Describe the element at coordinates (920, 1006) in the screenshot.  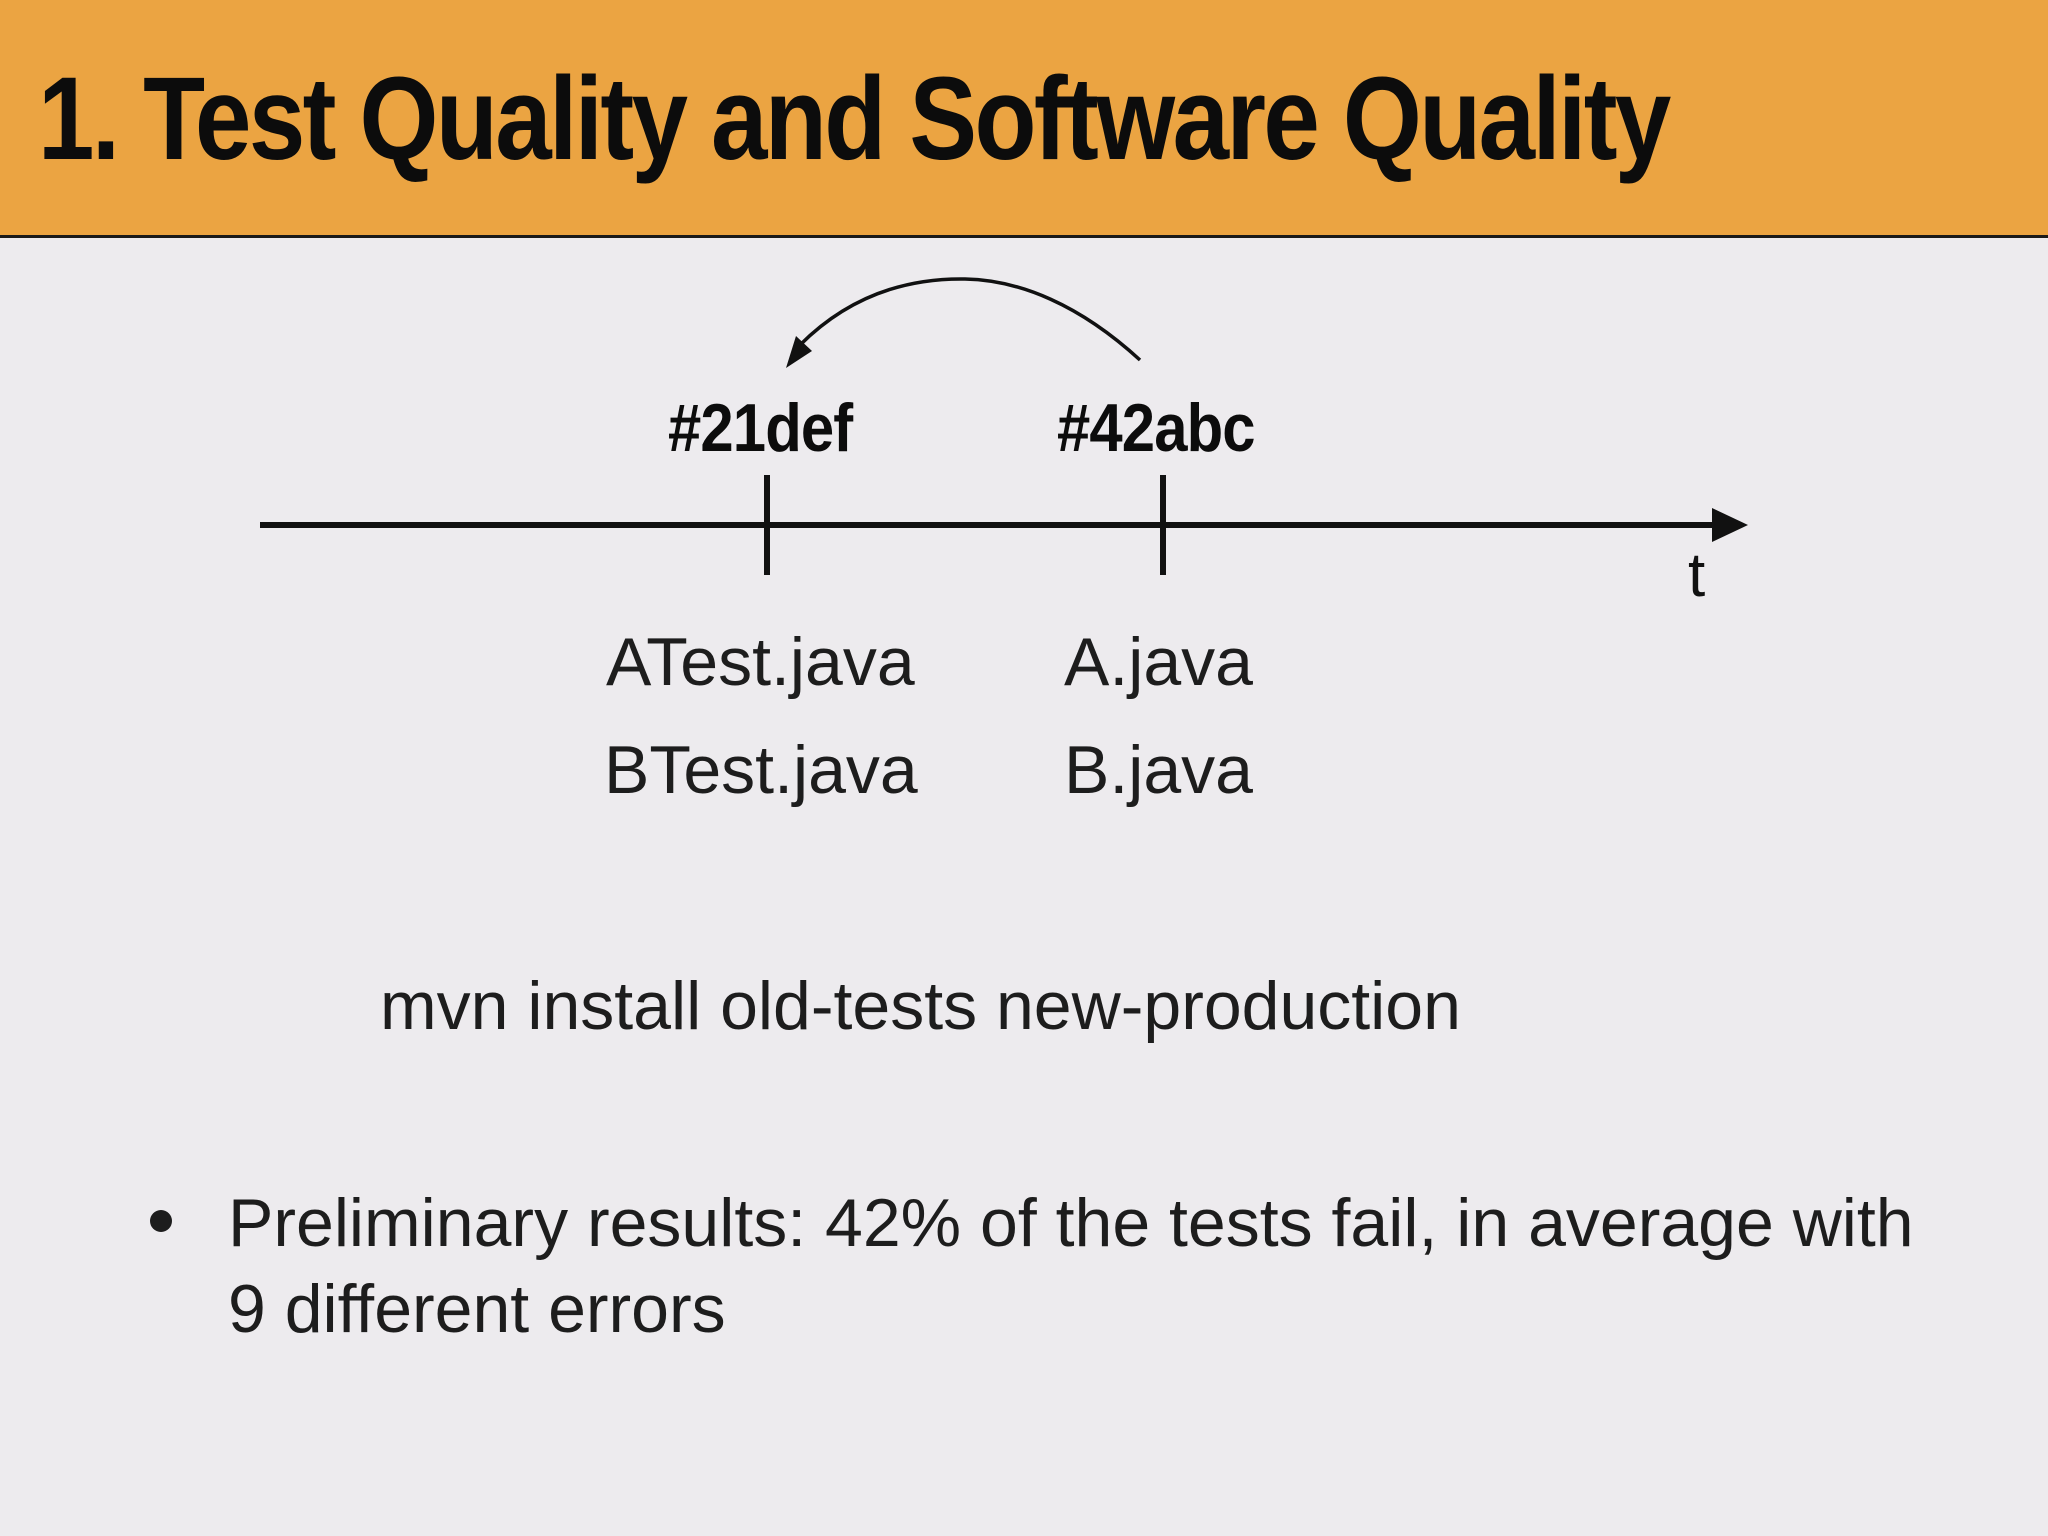
I see `maven-command: mvn install old-tests new-production` at that location.